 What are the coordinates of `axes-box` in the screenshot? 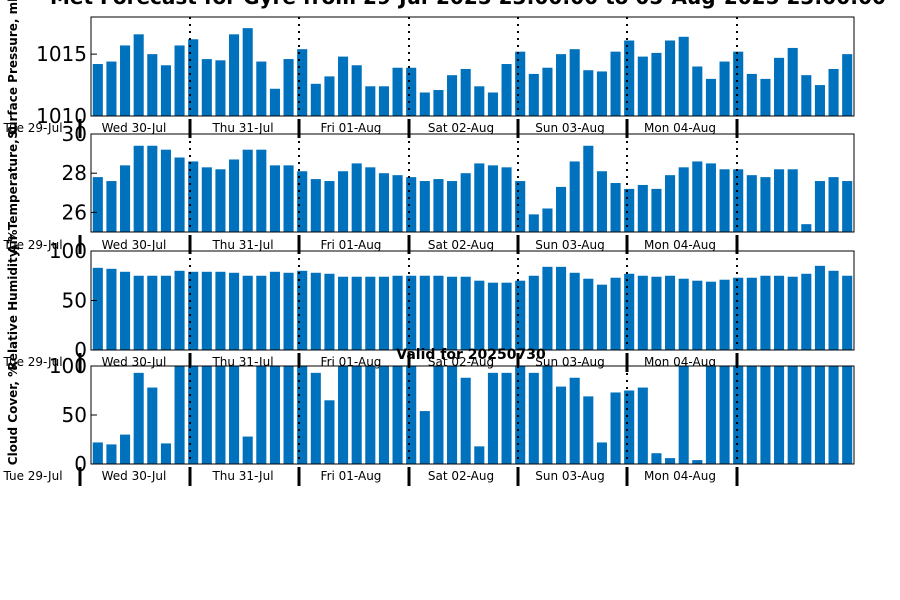 It's located at (472, 66).